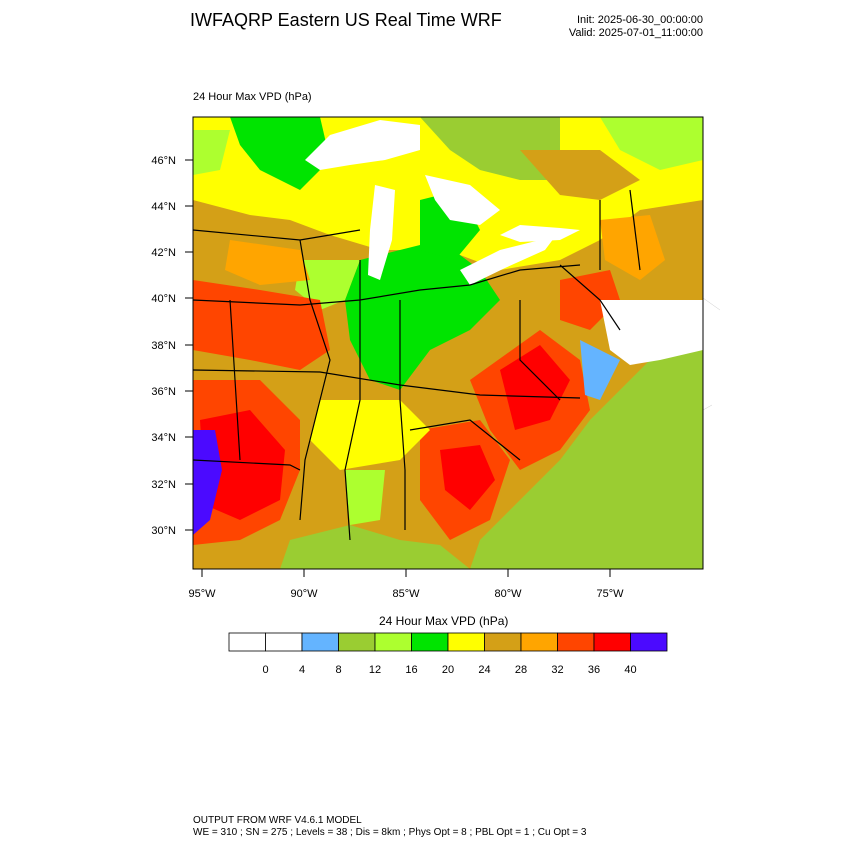  What do you see at coordinates (163, 299) in the screenshot?
I see `lat-label: 40°N` at bounding box center [163, 299].